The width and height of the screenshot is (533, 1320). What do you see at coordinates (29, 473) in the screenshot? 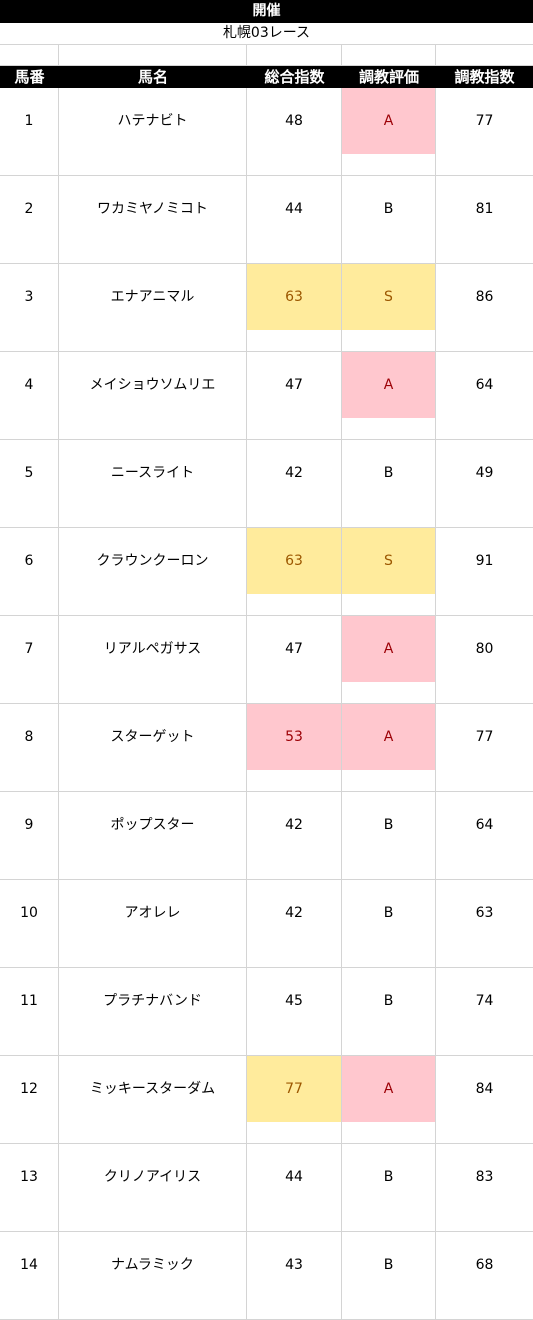
I see `horse-number-cell: 5` at bounding box center [29, 473].